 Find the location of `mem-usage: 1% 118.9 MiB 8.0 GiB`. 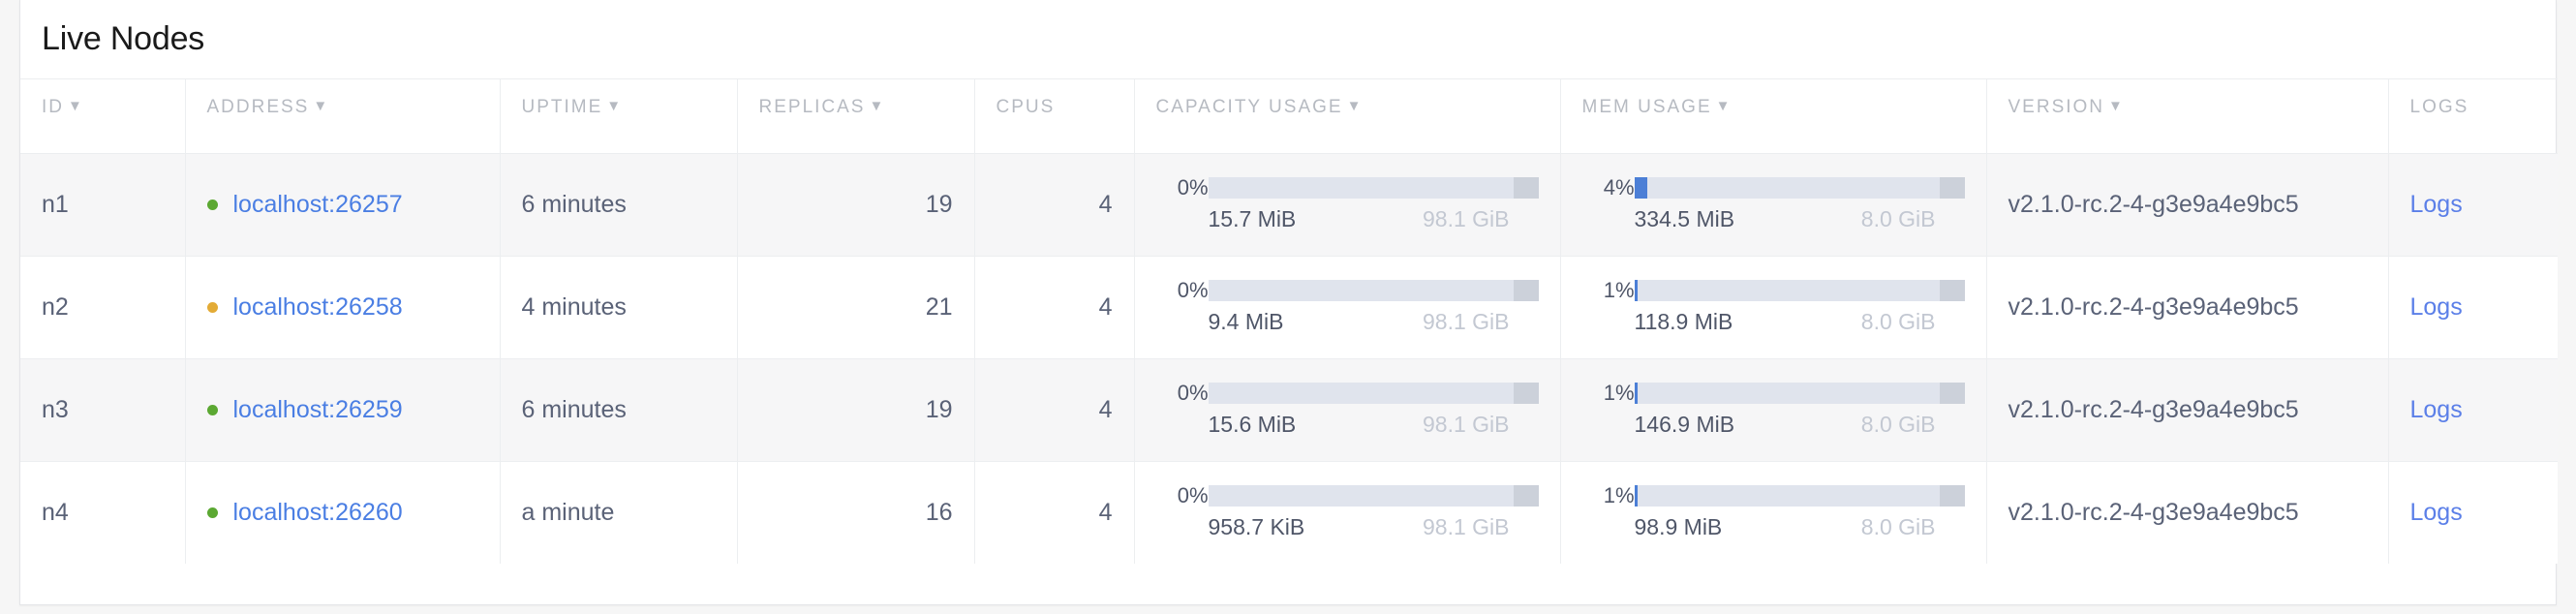

mem-usage: 1% 118.9 MiB 8.0 GiB is located at coordinates (1773, 306).